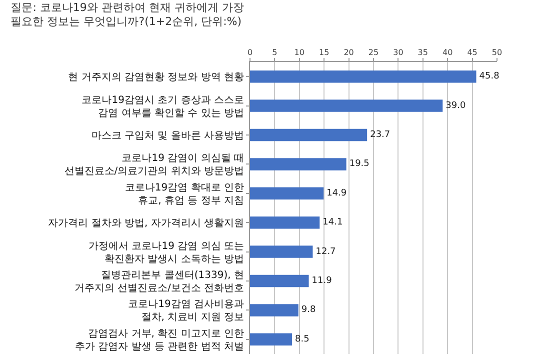  Describe the element at coordinates (322, 281) in the screenshot. I see `data-label: 11.9` at that location.